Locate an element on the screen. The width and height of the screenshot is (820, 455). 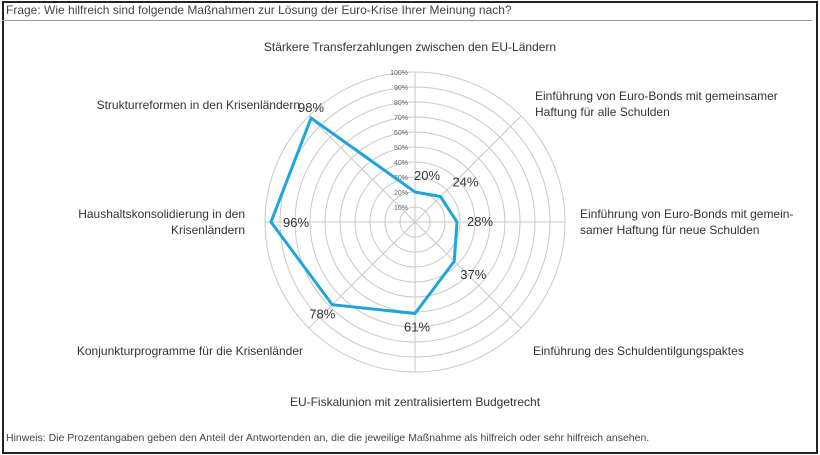
tick-label: 50% is located at coordinates (401, 148).